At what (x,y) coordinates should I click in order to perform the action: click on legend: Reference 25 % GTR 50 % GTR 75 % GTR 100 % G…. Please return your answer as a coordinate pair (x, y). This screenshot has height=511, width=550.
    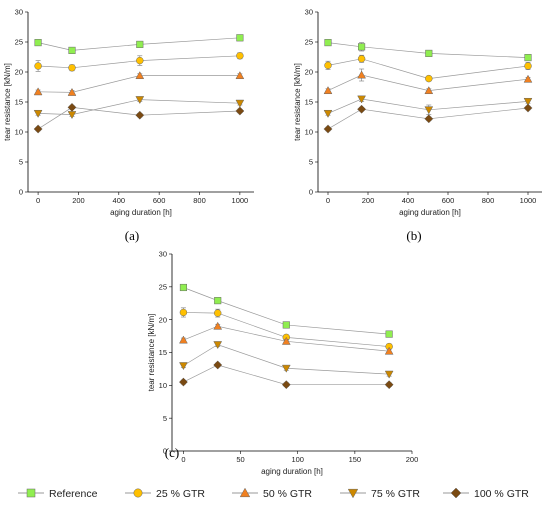
    Looking at the image, I should click on (273, 493).